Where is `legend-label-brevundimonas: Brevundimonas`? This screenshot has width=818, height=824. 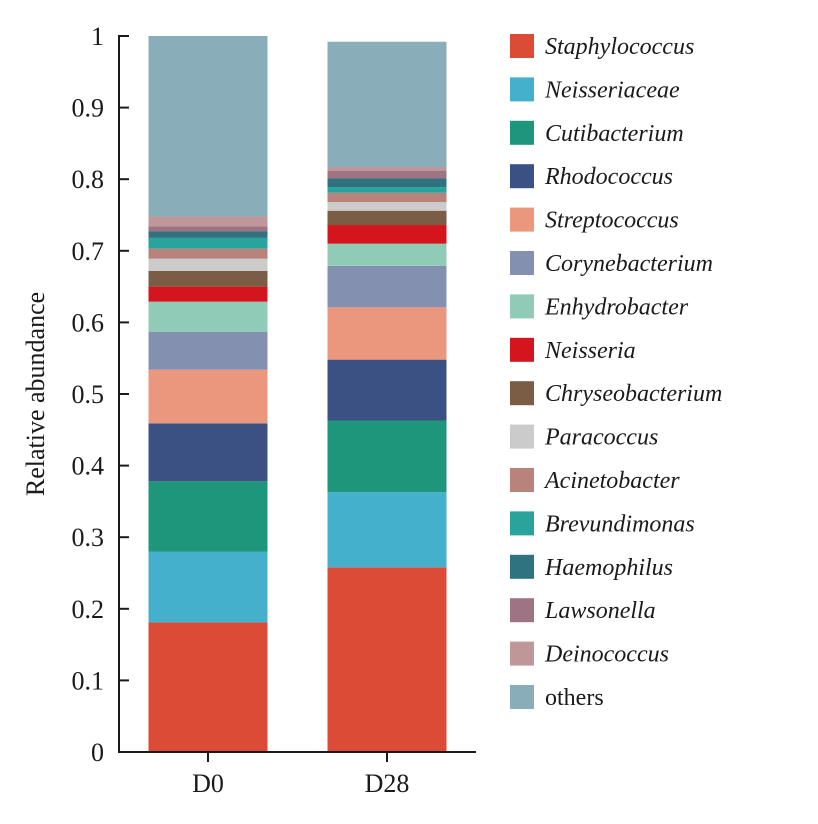
legend-label-brevundimonas: Brevundimonas is located at coordinates (620, 524).